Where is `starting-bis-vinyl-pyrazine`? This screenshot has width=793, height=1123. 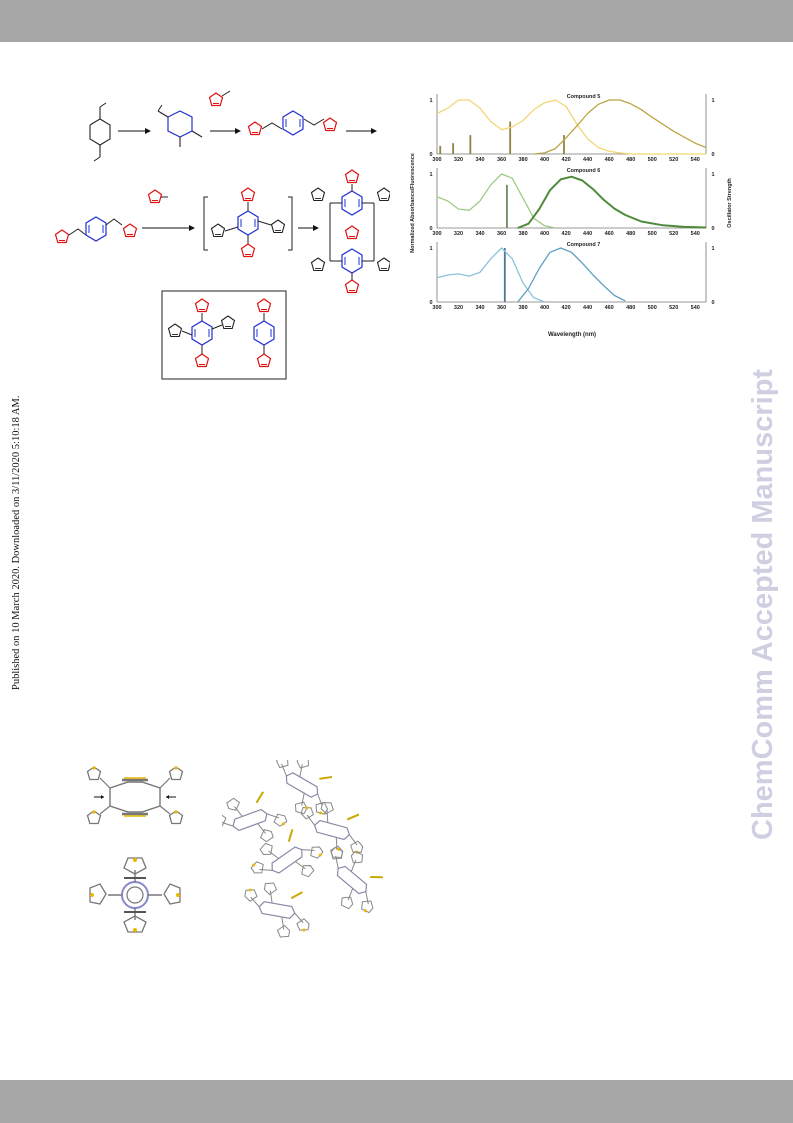 starting-bis-vinyl-pyrazine is located at coordinates (96, 230).